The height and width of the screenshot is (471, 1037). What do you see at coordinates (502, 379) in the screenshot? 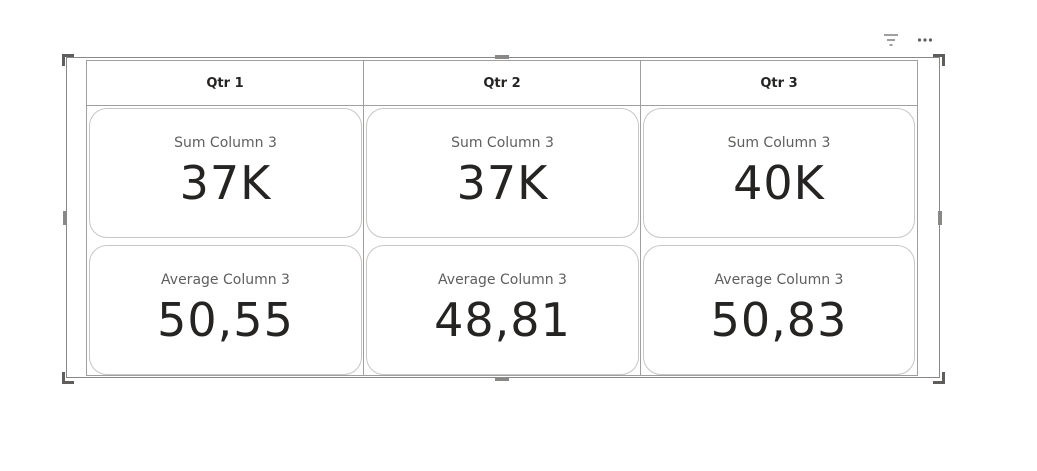
I see `resize-handle-bottom` at bounding box center [502, 379].